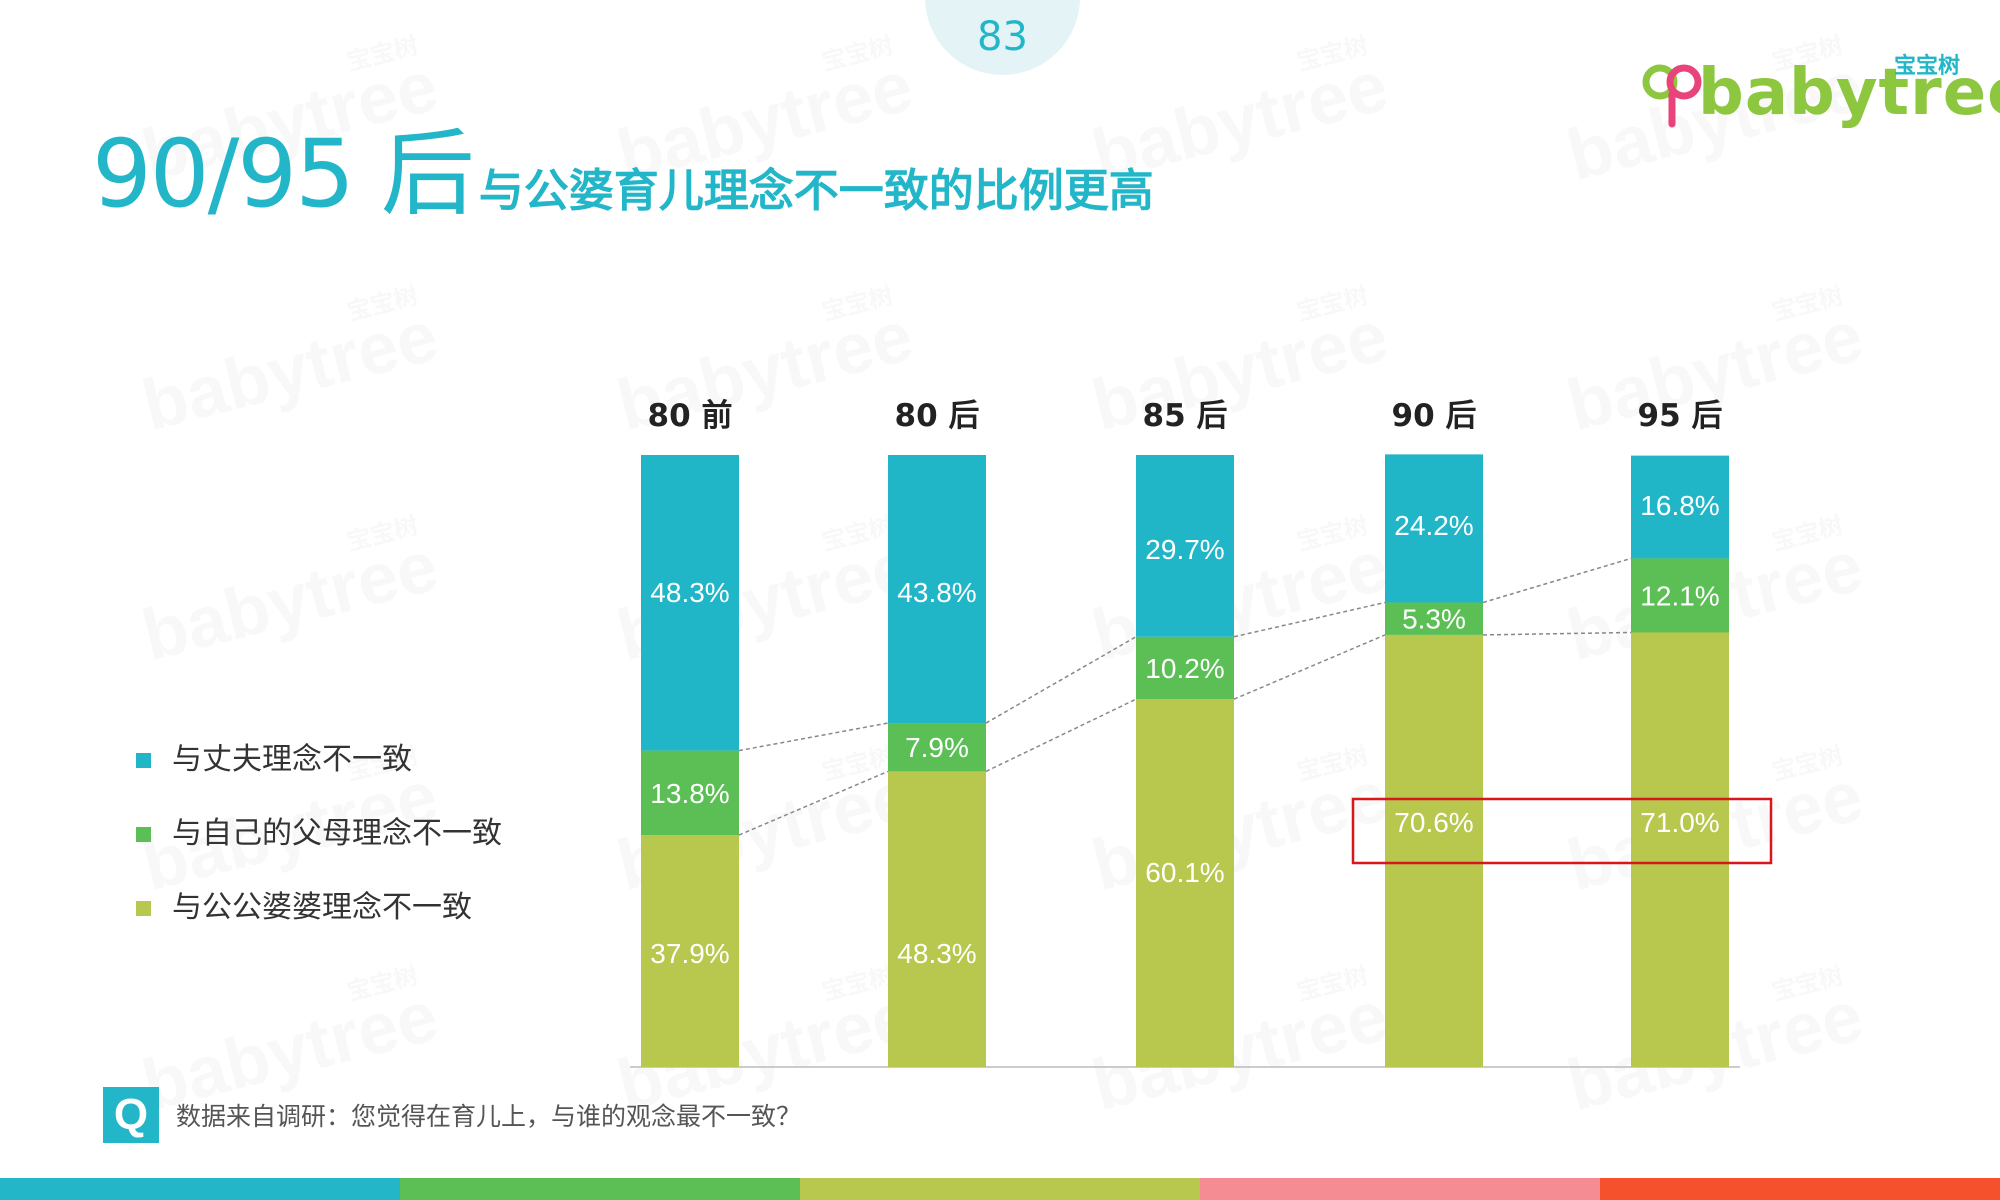 This screenshot has height=1200, width=2000. What do you see at coordinates (816, 190) in the screenshot?
I see `page-title-sub: 与公婆育儿理念不一致的比例更高` at bounding box center [816, 190].